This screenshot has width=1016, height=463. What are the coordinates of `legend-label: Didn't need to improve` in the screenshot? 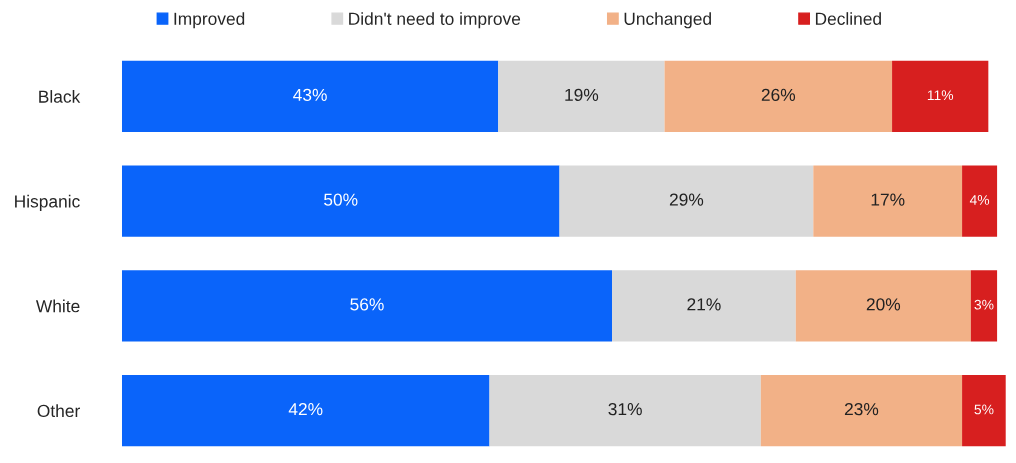 It's located at (435, 20).